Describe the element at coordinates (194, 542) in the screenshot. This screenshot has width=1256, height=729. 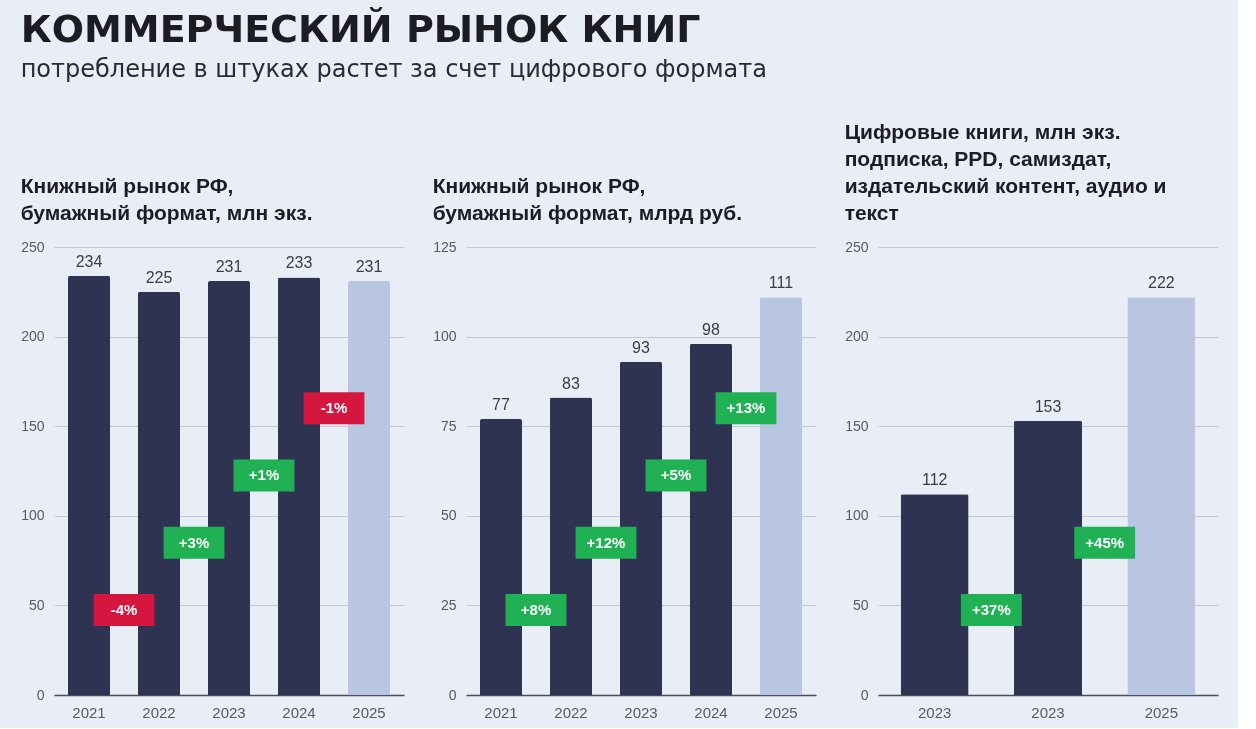
I see `annotation: +3%` at that location.